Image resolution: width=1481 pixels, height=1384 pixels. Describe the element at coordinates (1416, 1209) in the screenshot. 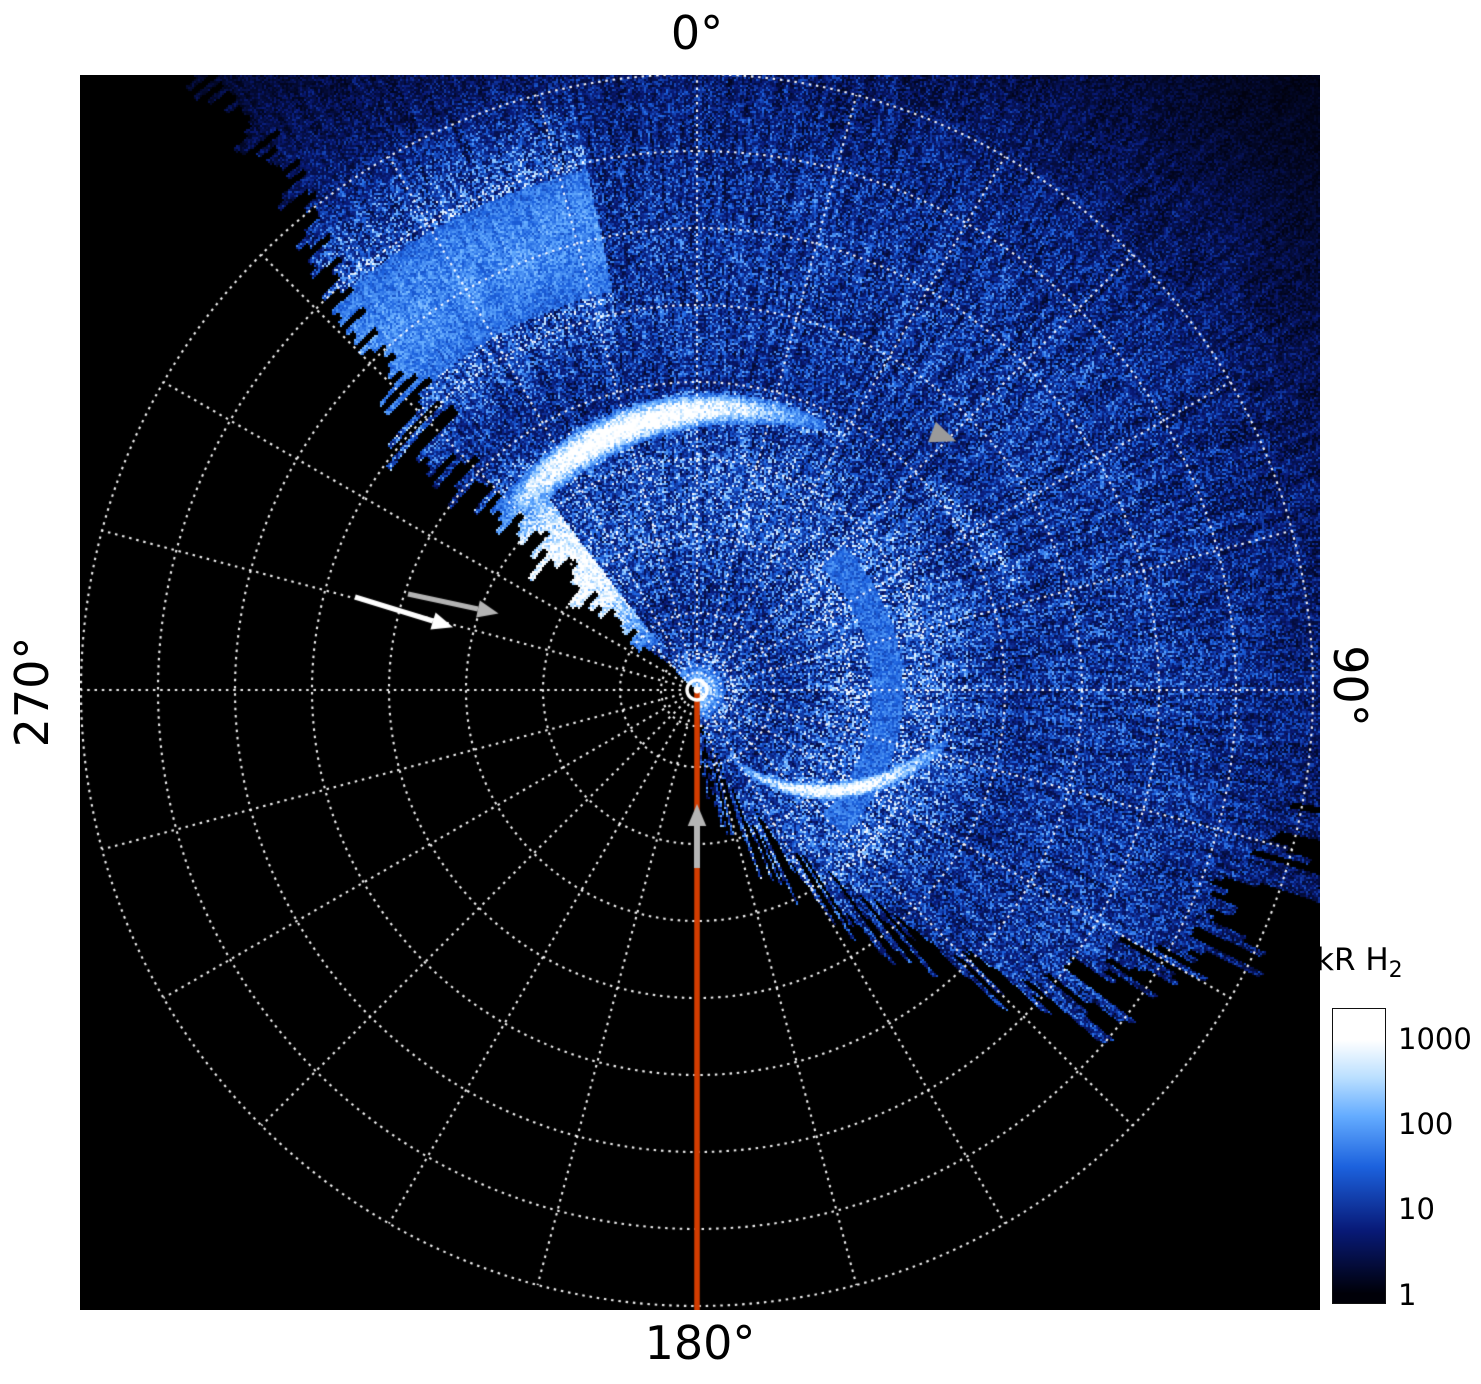

I see `colorbar-tick-label: 10` at that location.